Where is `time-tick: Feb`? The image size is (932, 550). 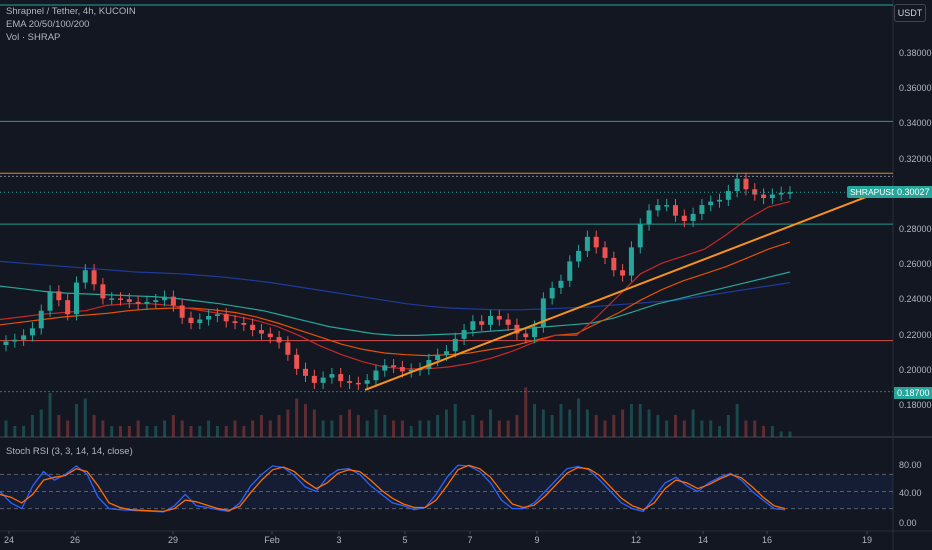 time-tick: Feb is located at coordinates (272, 540).